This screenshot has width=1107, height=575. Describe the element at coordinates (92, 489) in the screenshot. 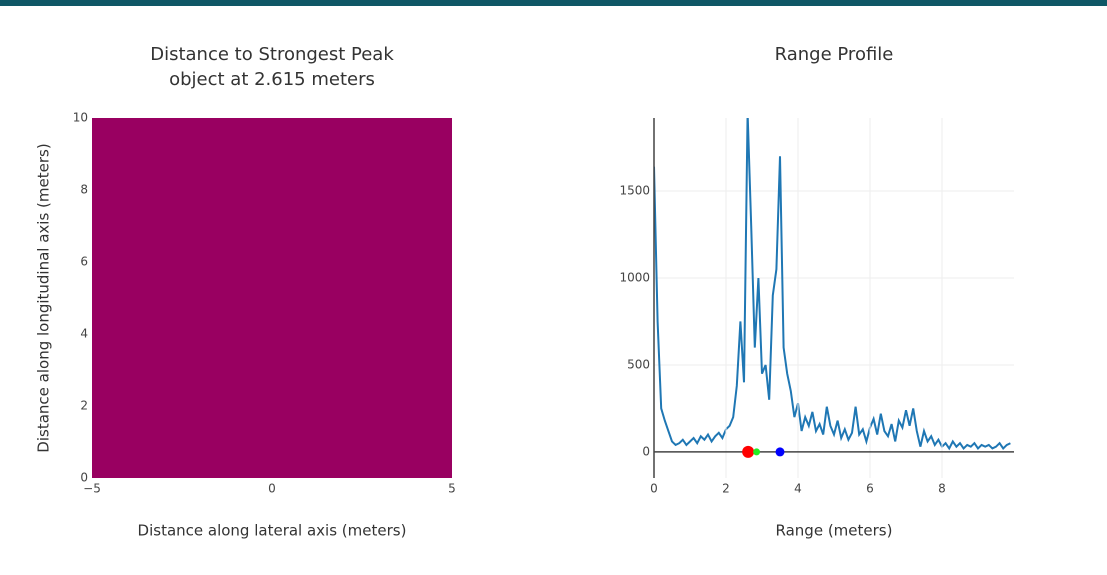

I see `x-tick-label: −5` at that location.